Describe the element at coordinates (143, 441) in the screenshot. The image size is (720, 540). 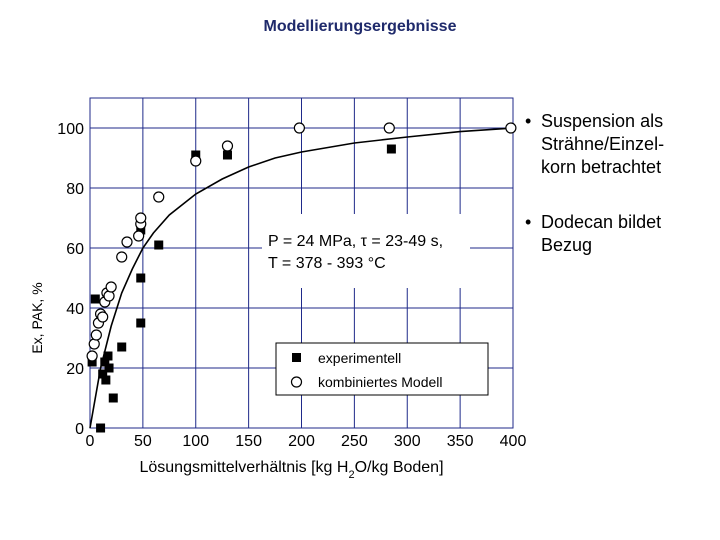
I see `x-tick-label: 50` at that location.